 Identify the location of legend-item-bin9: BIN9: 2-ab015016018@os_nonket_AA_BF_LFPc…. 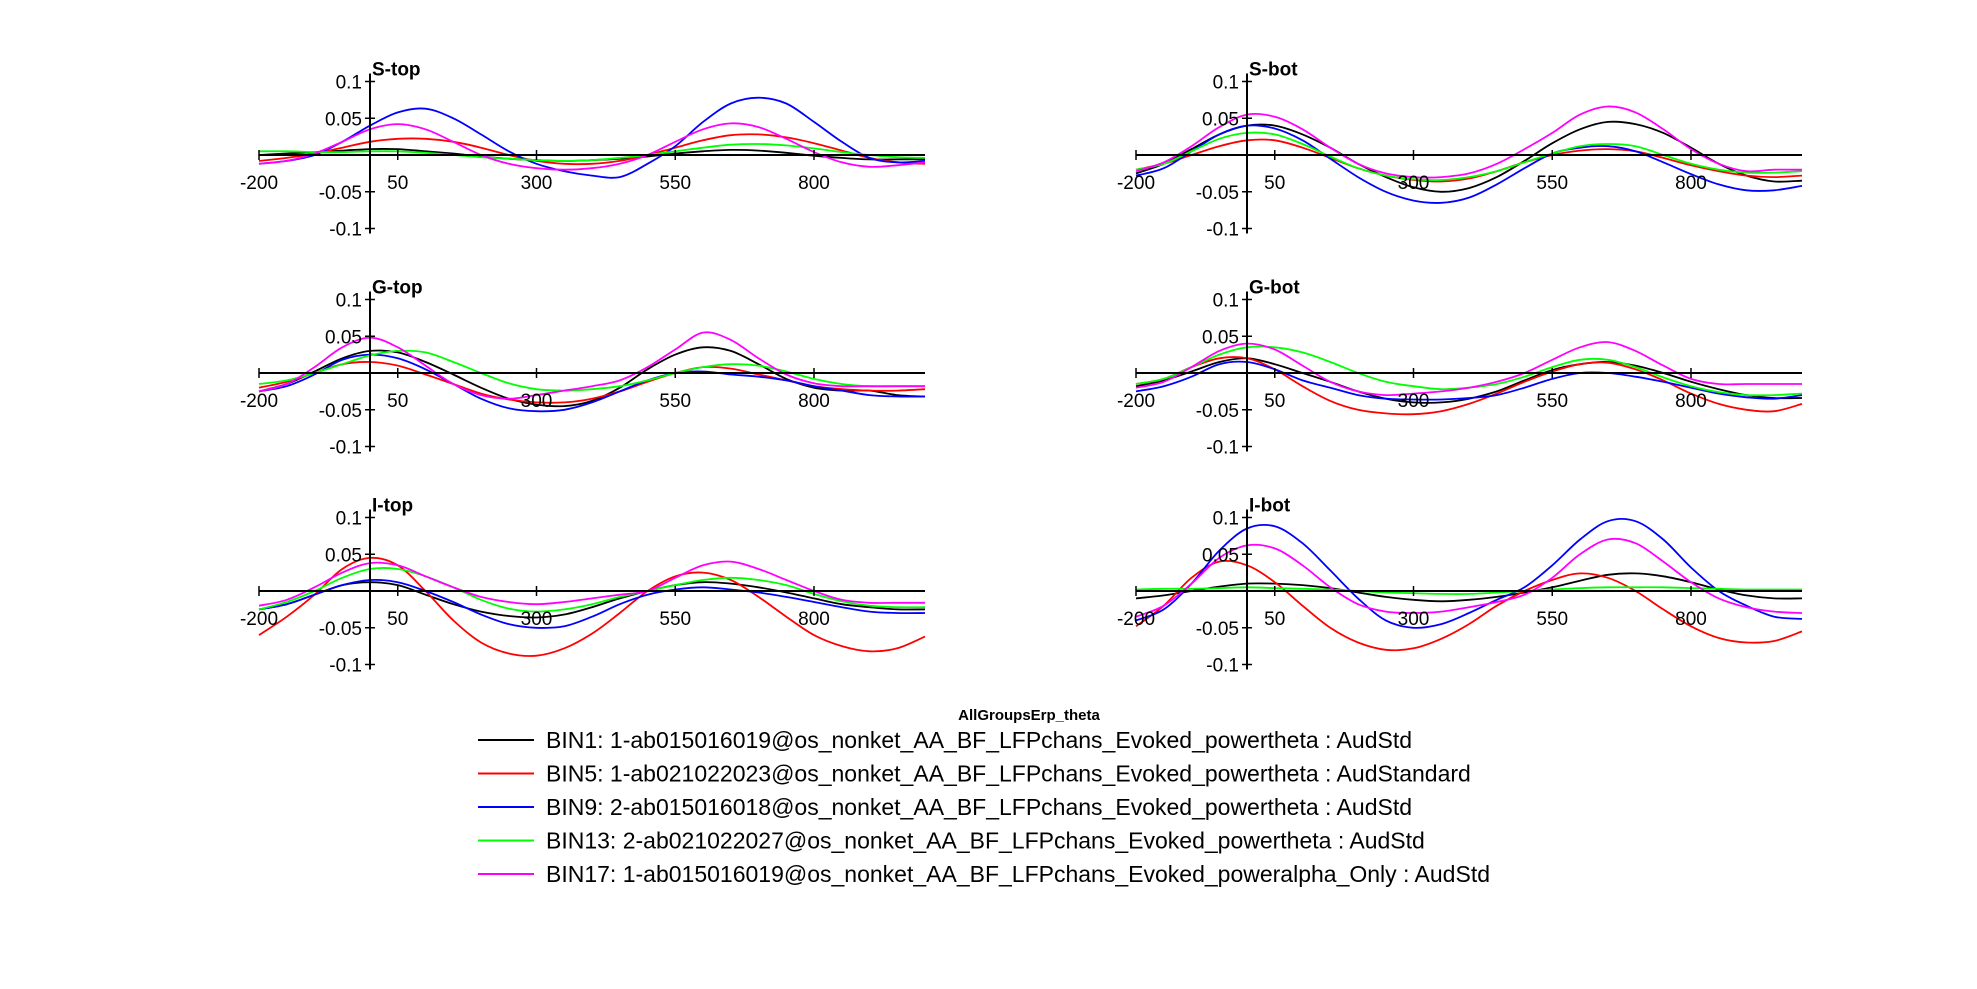
(945, 807).